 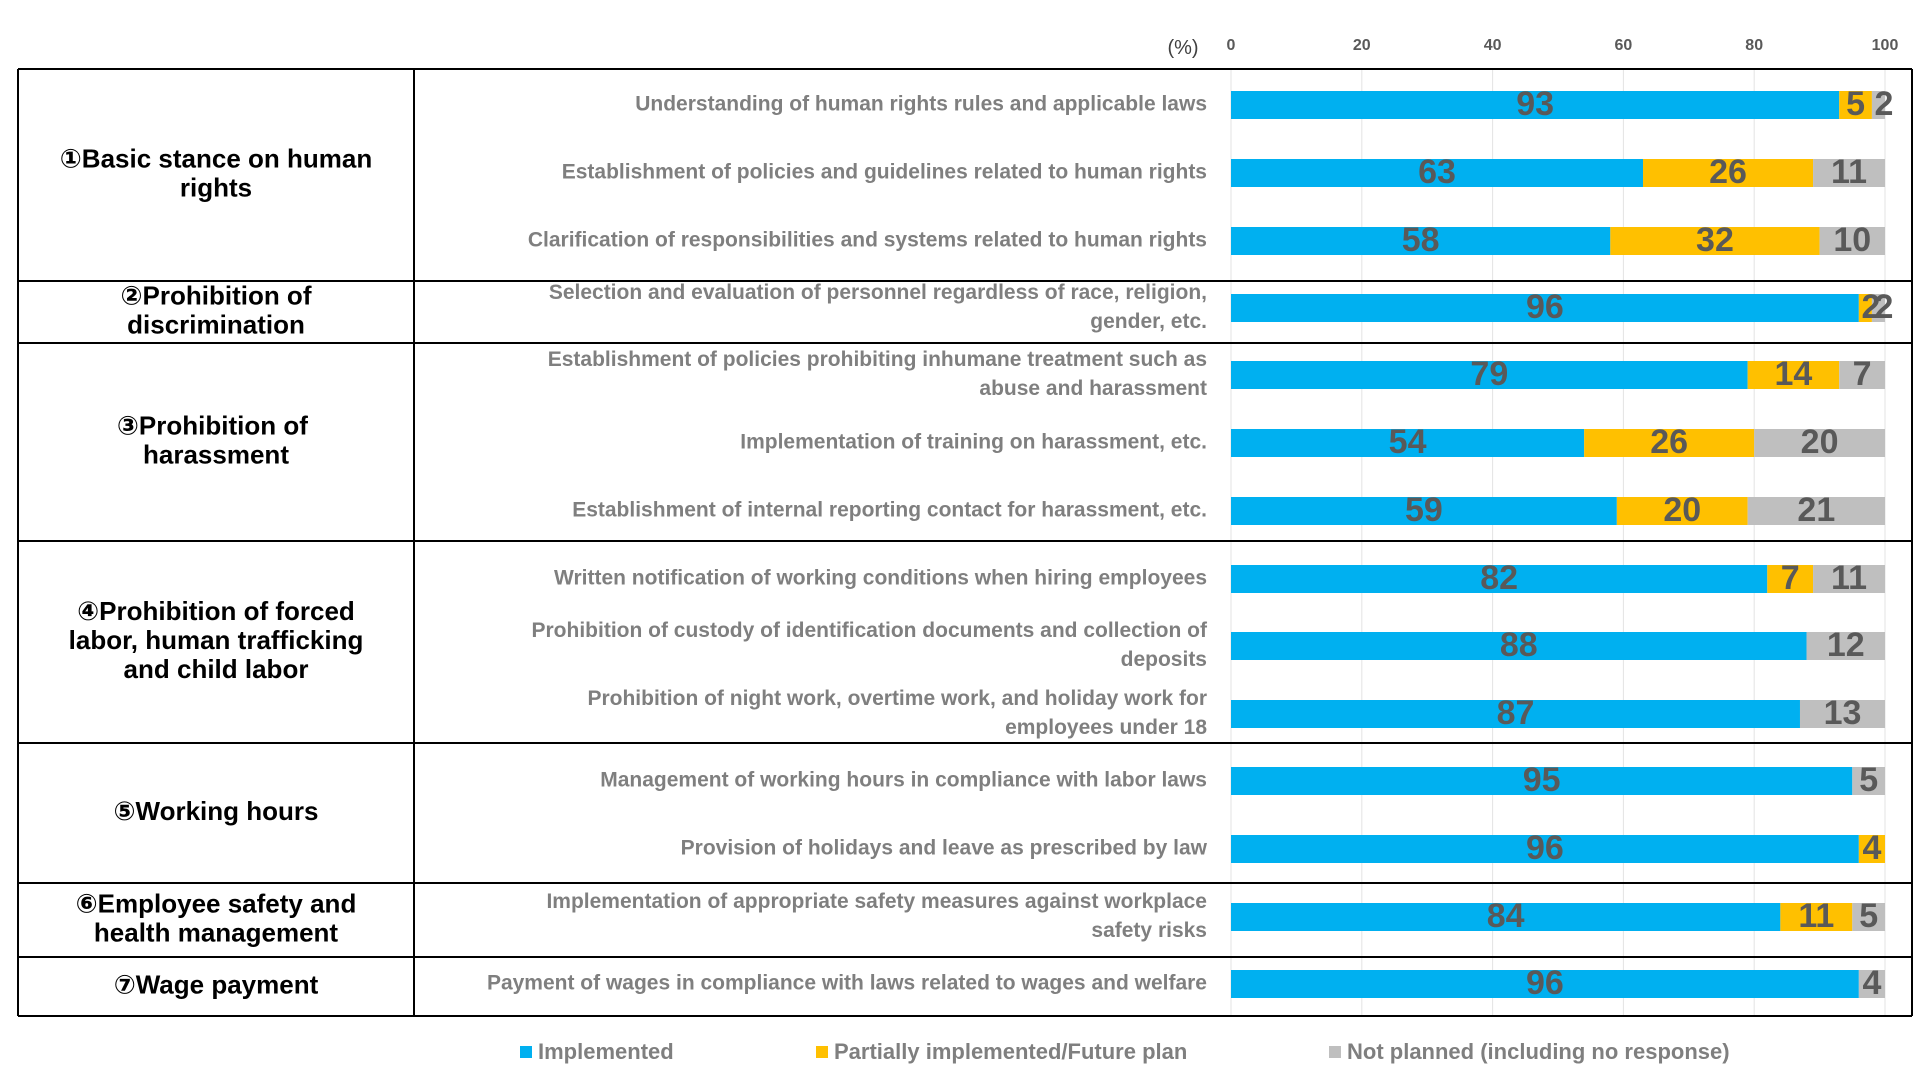 I want to click on value-label-8-series-3: 11, so click(x=1849, y=578).